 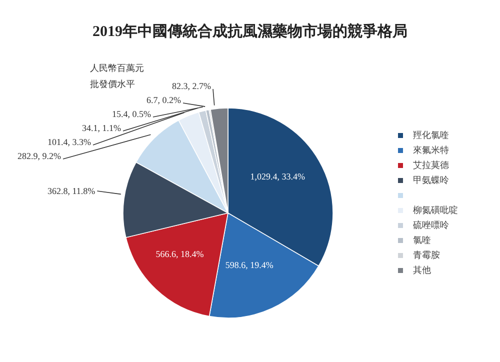 What do you see at coordinates (278, 177) in the screenshot?
I see `data-label: 1,029.4, 33.4%` at bounding box center [278, 177].